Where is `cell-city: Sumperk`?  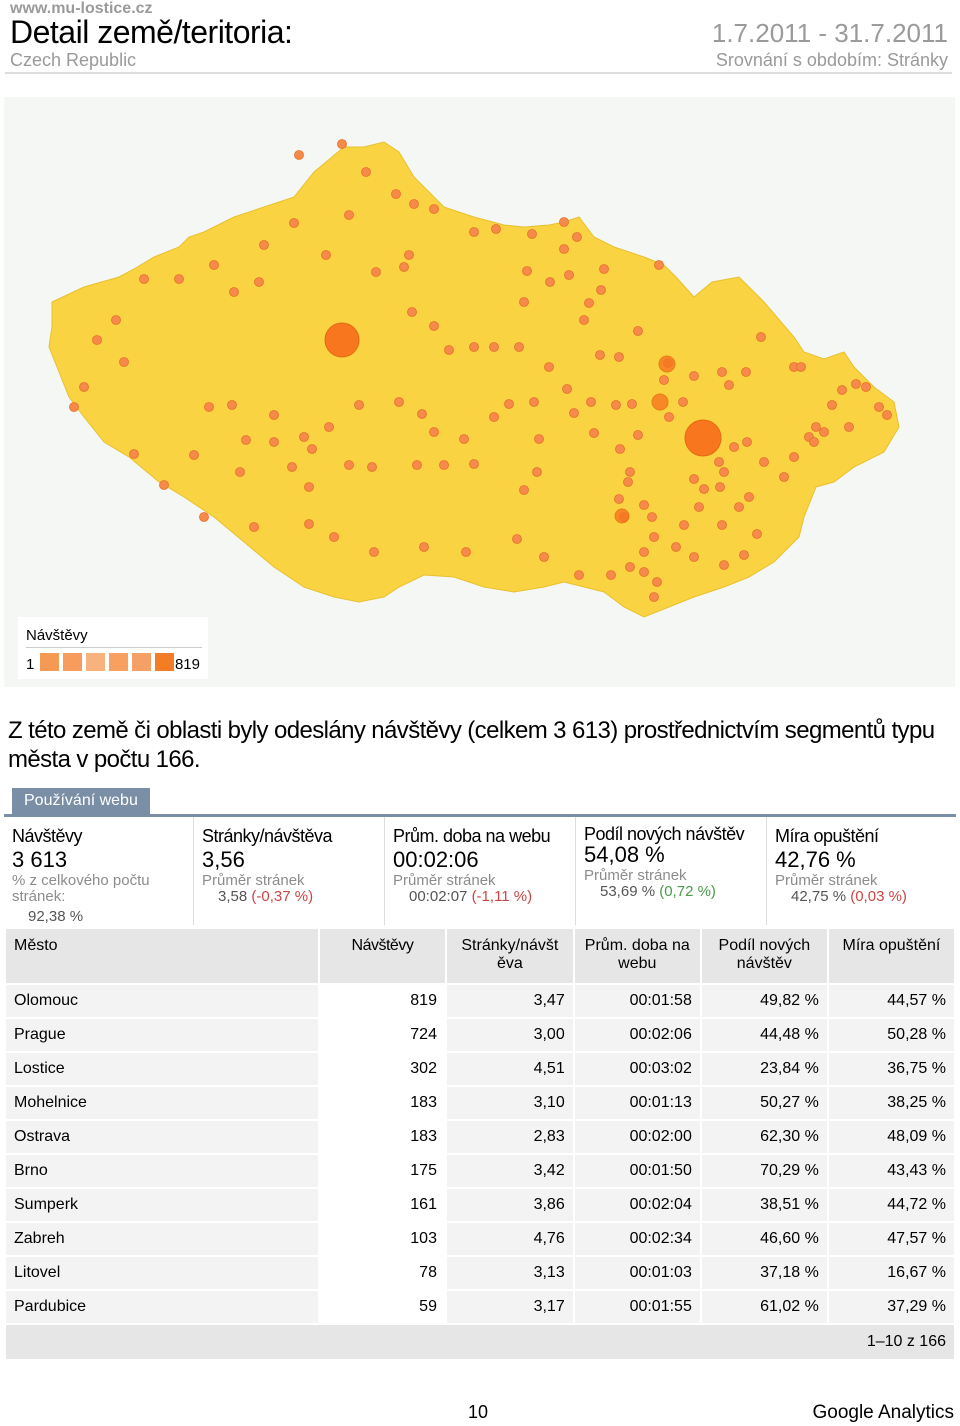 cell-city: Sumperk is located at coordinates (162, 1205).